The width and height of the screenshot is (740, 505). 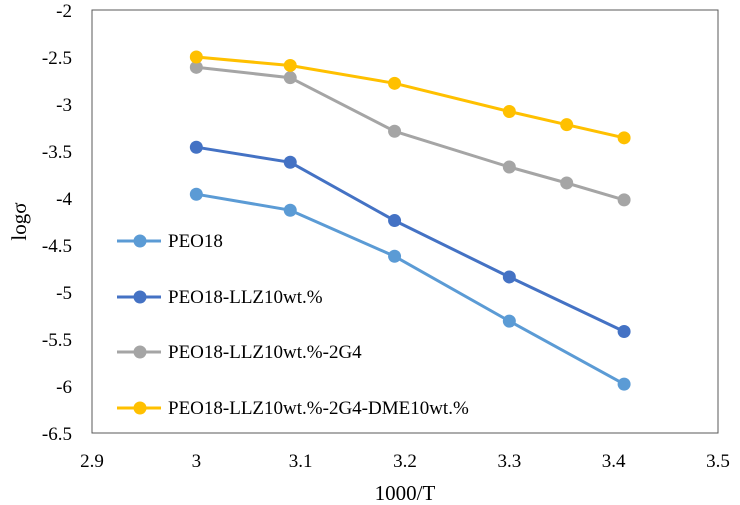 What do you see at coordinates (718, 461) in the screenshot?
I see `x-tick-label: 3.5` at bounding box center [718, 461].